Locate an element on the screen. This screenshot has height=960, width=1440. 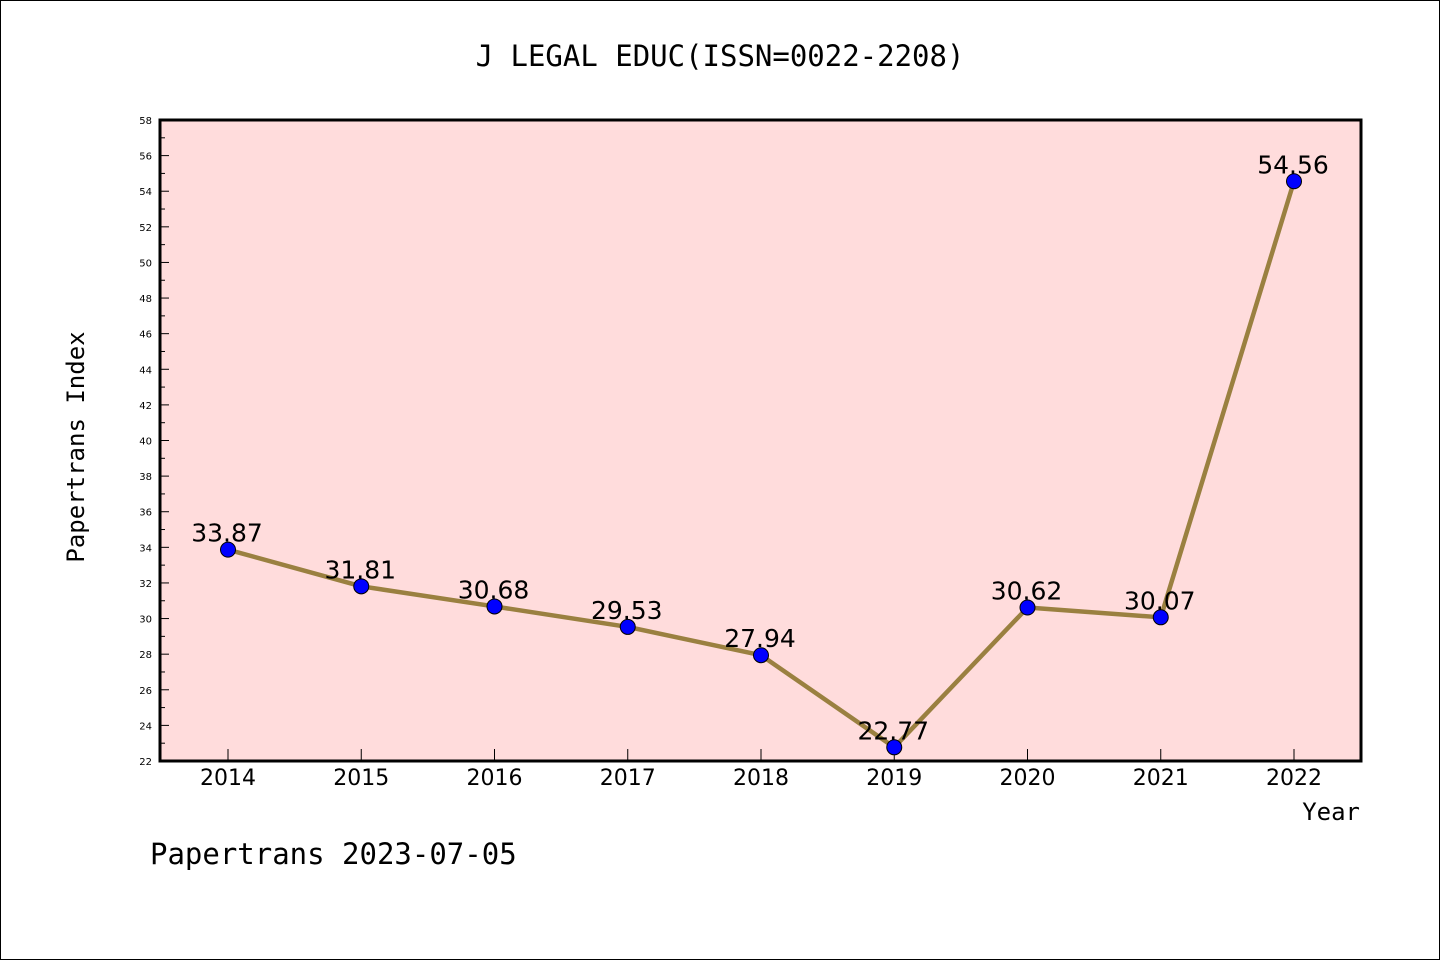
y-tick-label: 26 is located at coordinates (145, 691).